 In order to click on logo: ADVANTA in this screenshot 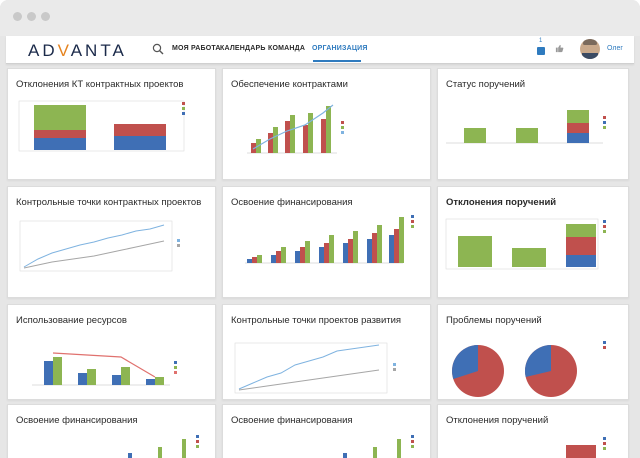, I will do `click(77, 51)`.